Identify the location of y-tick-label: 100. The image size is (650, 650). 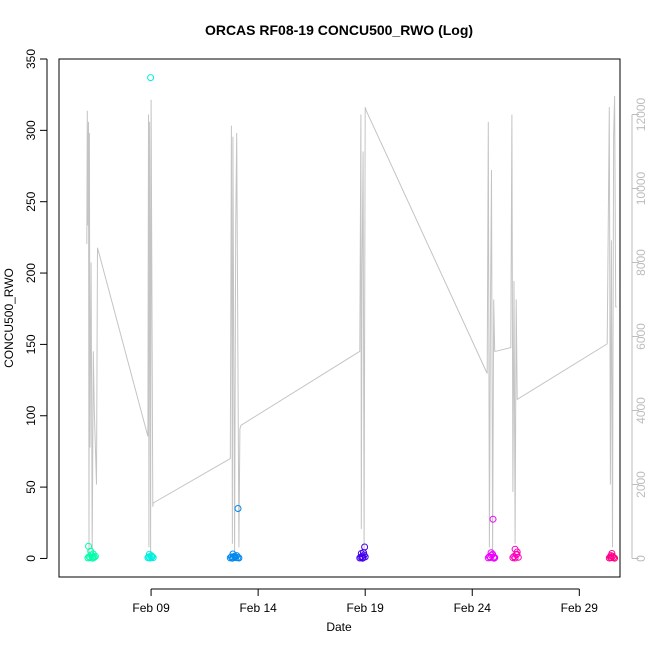
(31, 415).